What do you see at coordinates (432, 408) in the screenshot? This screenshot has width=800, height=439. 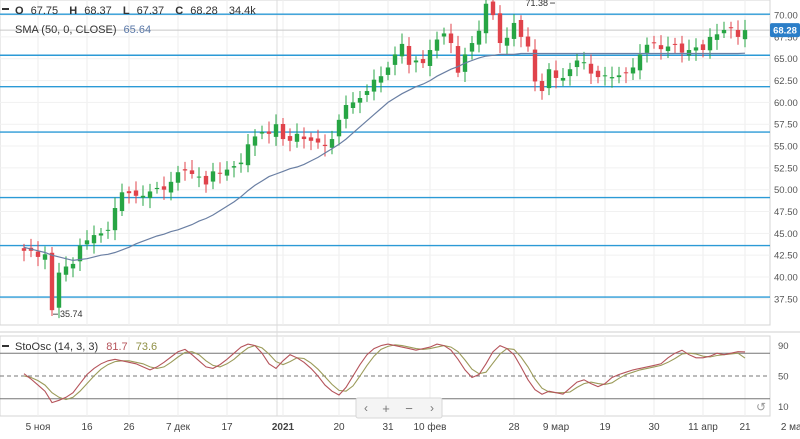 I see `scroll-forward-button: ›` at bounding box center [432, 408].